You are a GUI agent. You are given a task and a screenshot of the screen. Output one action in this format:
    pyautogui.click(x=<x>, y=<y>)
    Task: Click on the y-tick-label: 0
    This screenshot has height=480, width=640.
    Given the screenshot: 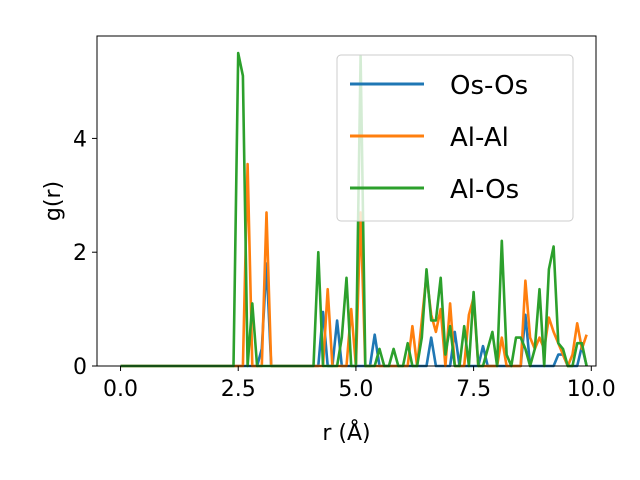 What is the action you would take?
    pyautogui.click(x=80, y=367)
    